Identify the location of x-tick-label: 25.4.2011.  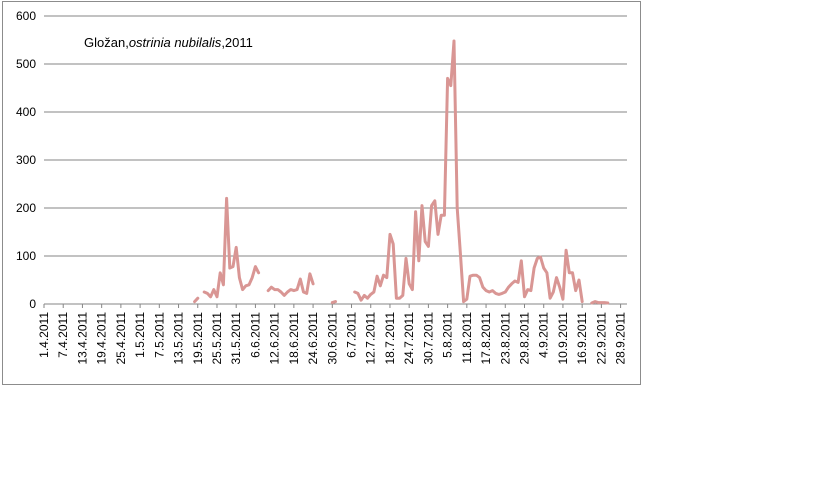
(121, 338).